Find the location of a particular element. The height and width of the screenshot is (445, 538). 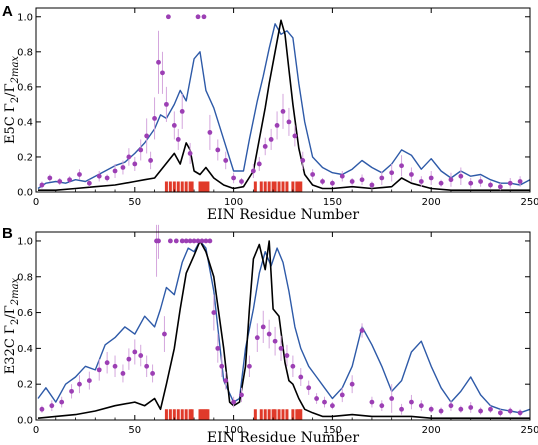

y-axis-title-part: E32C Γ is located at coordinates (10, 349).